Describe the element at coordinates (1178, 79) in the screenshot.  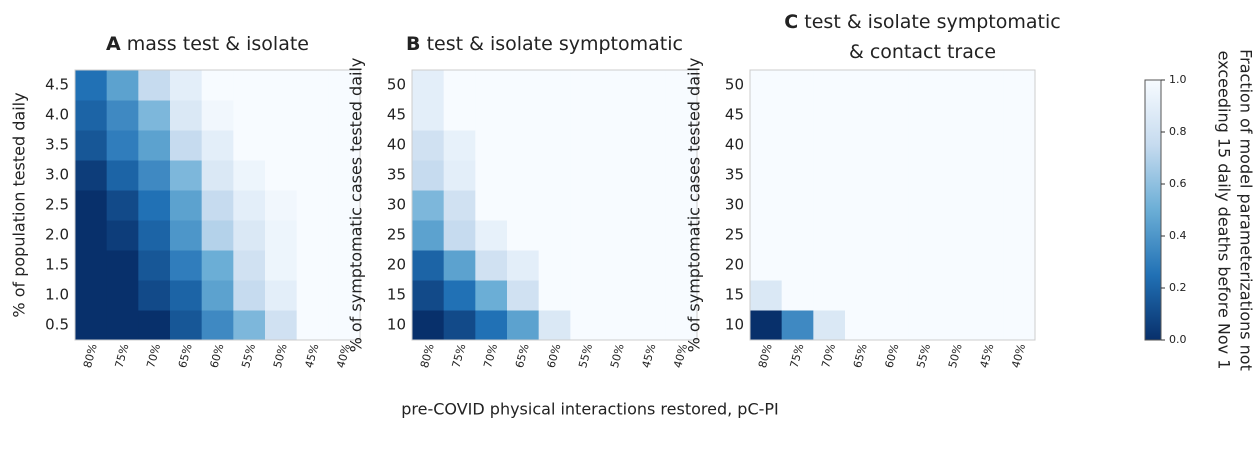
I see `colorbar-tick-label: 1.0` at that location.